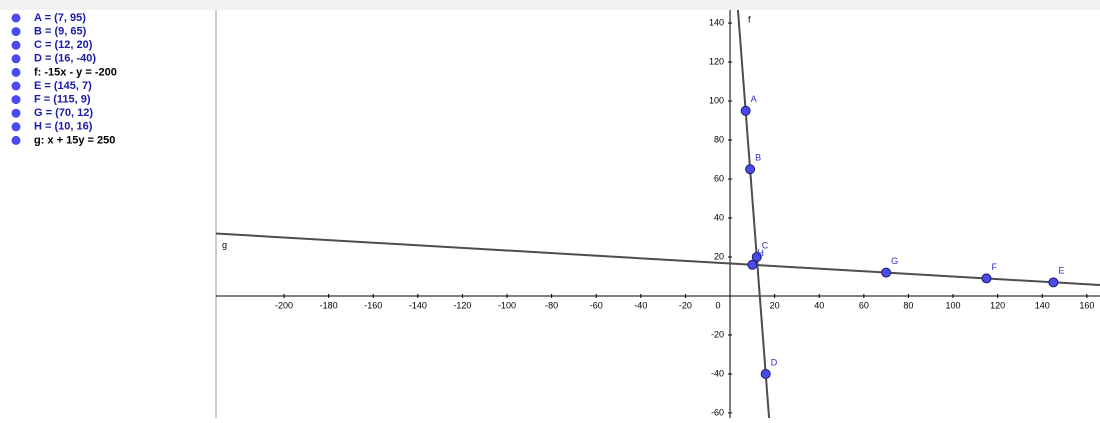  Describe the element at coordinates (719, 178) in the screenshot. I see `y-tick-label: 60` at that location.